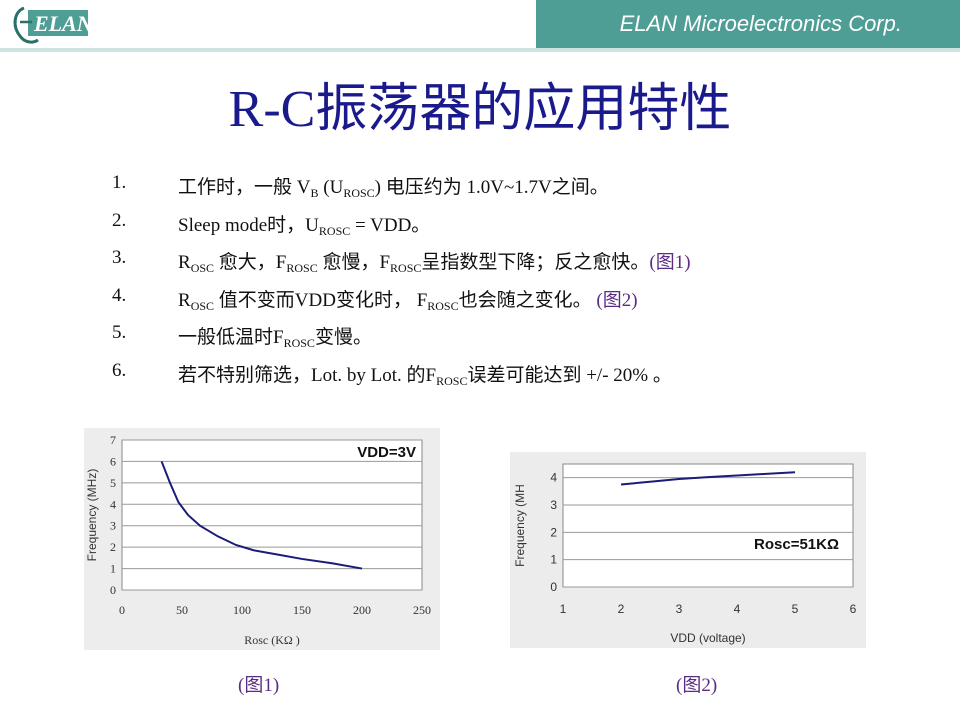 This screenshot has height=720, width=960. What do you see at coordinates (760, 23) in the screenshot?
I see `company-name: ELAN Microelectronics Corp.` at bounding box center [760, 23].